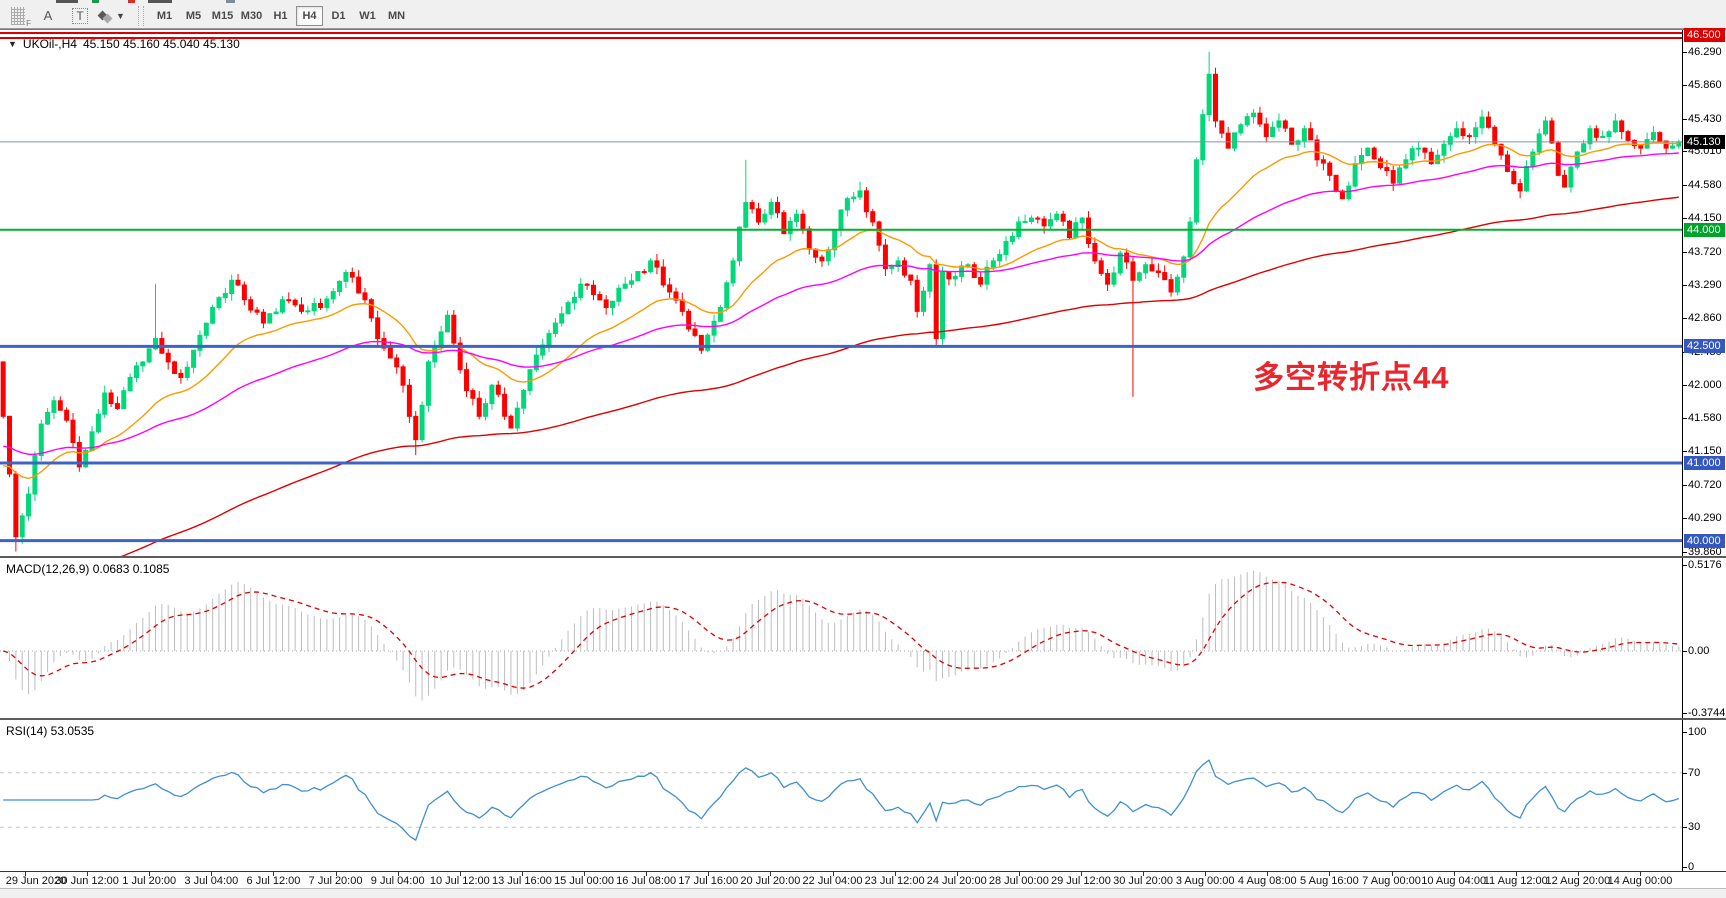 This screenshot has height=898, width=1726. Describe the element at coordinates (141, 15) in the screenshot. I see `toolbar-separator` at that location.